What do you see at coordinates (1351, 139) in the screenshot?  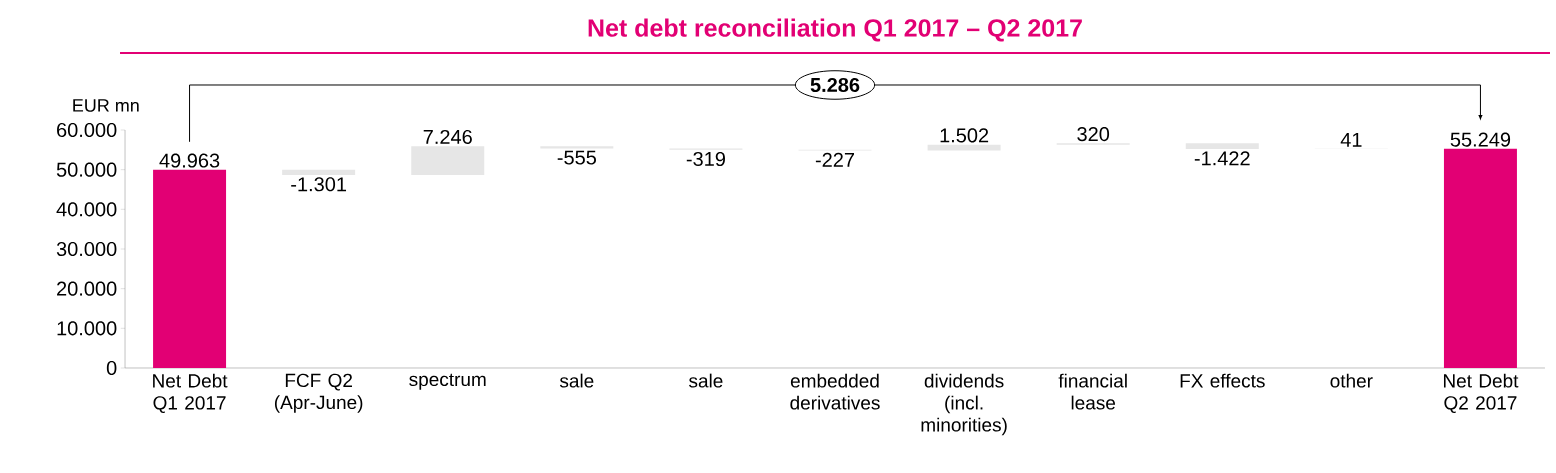 I see `data-label: 41` at bounding box center [1351, 139].